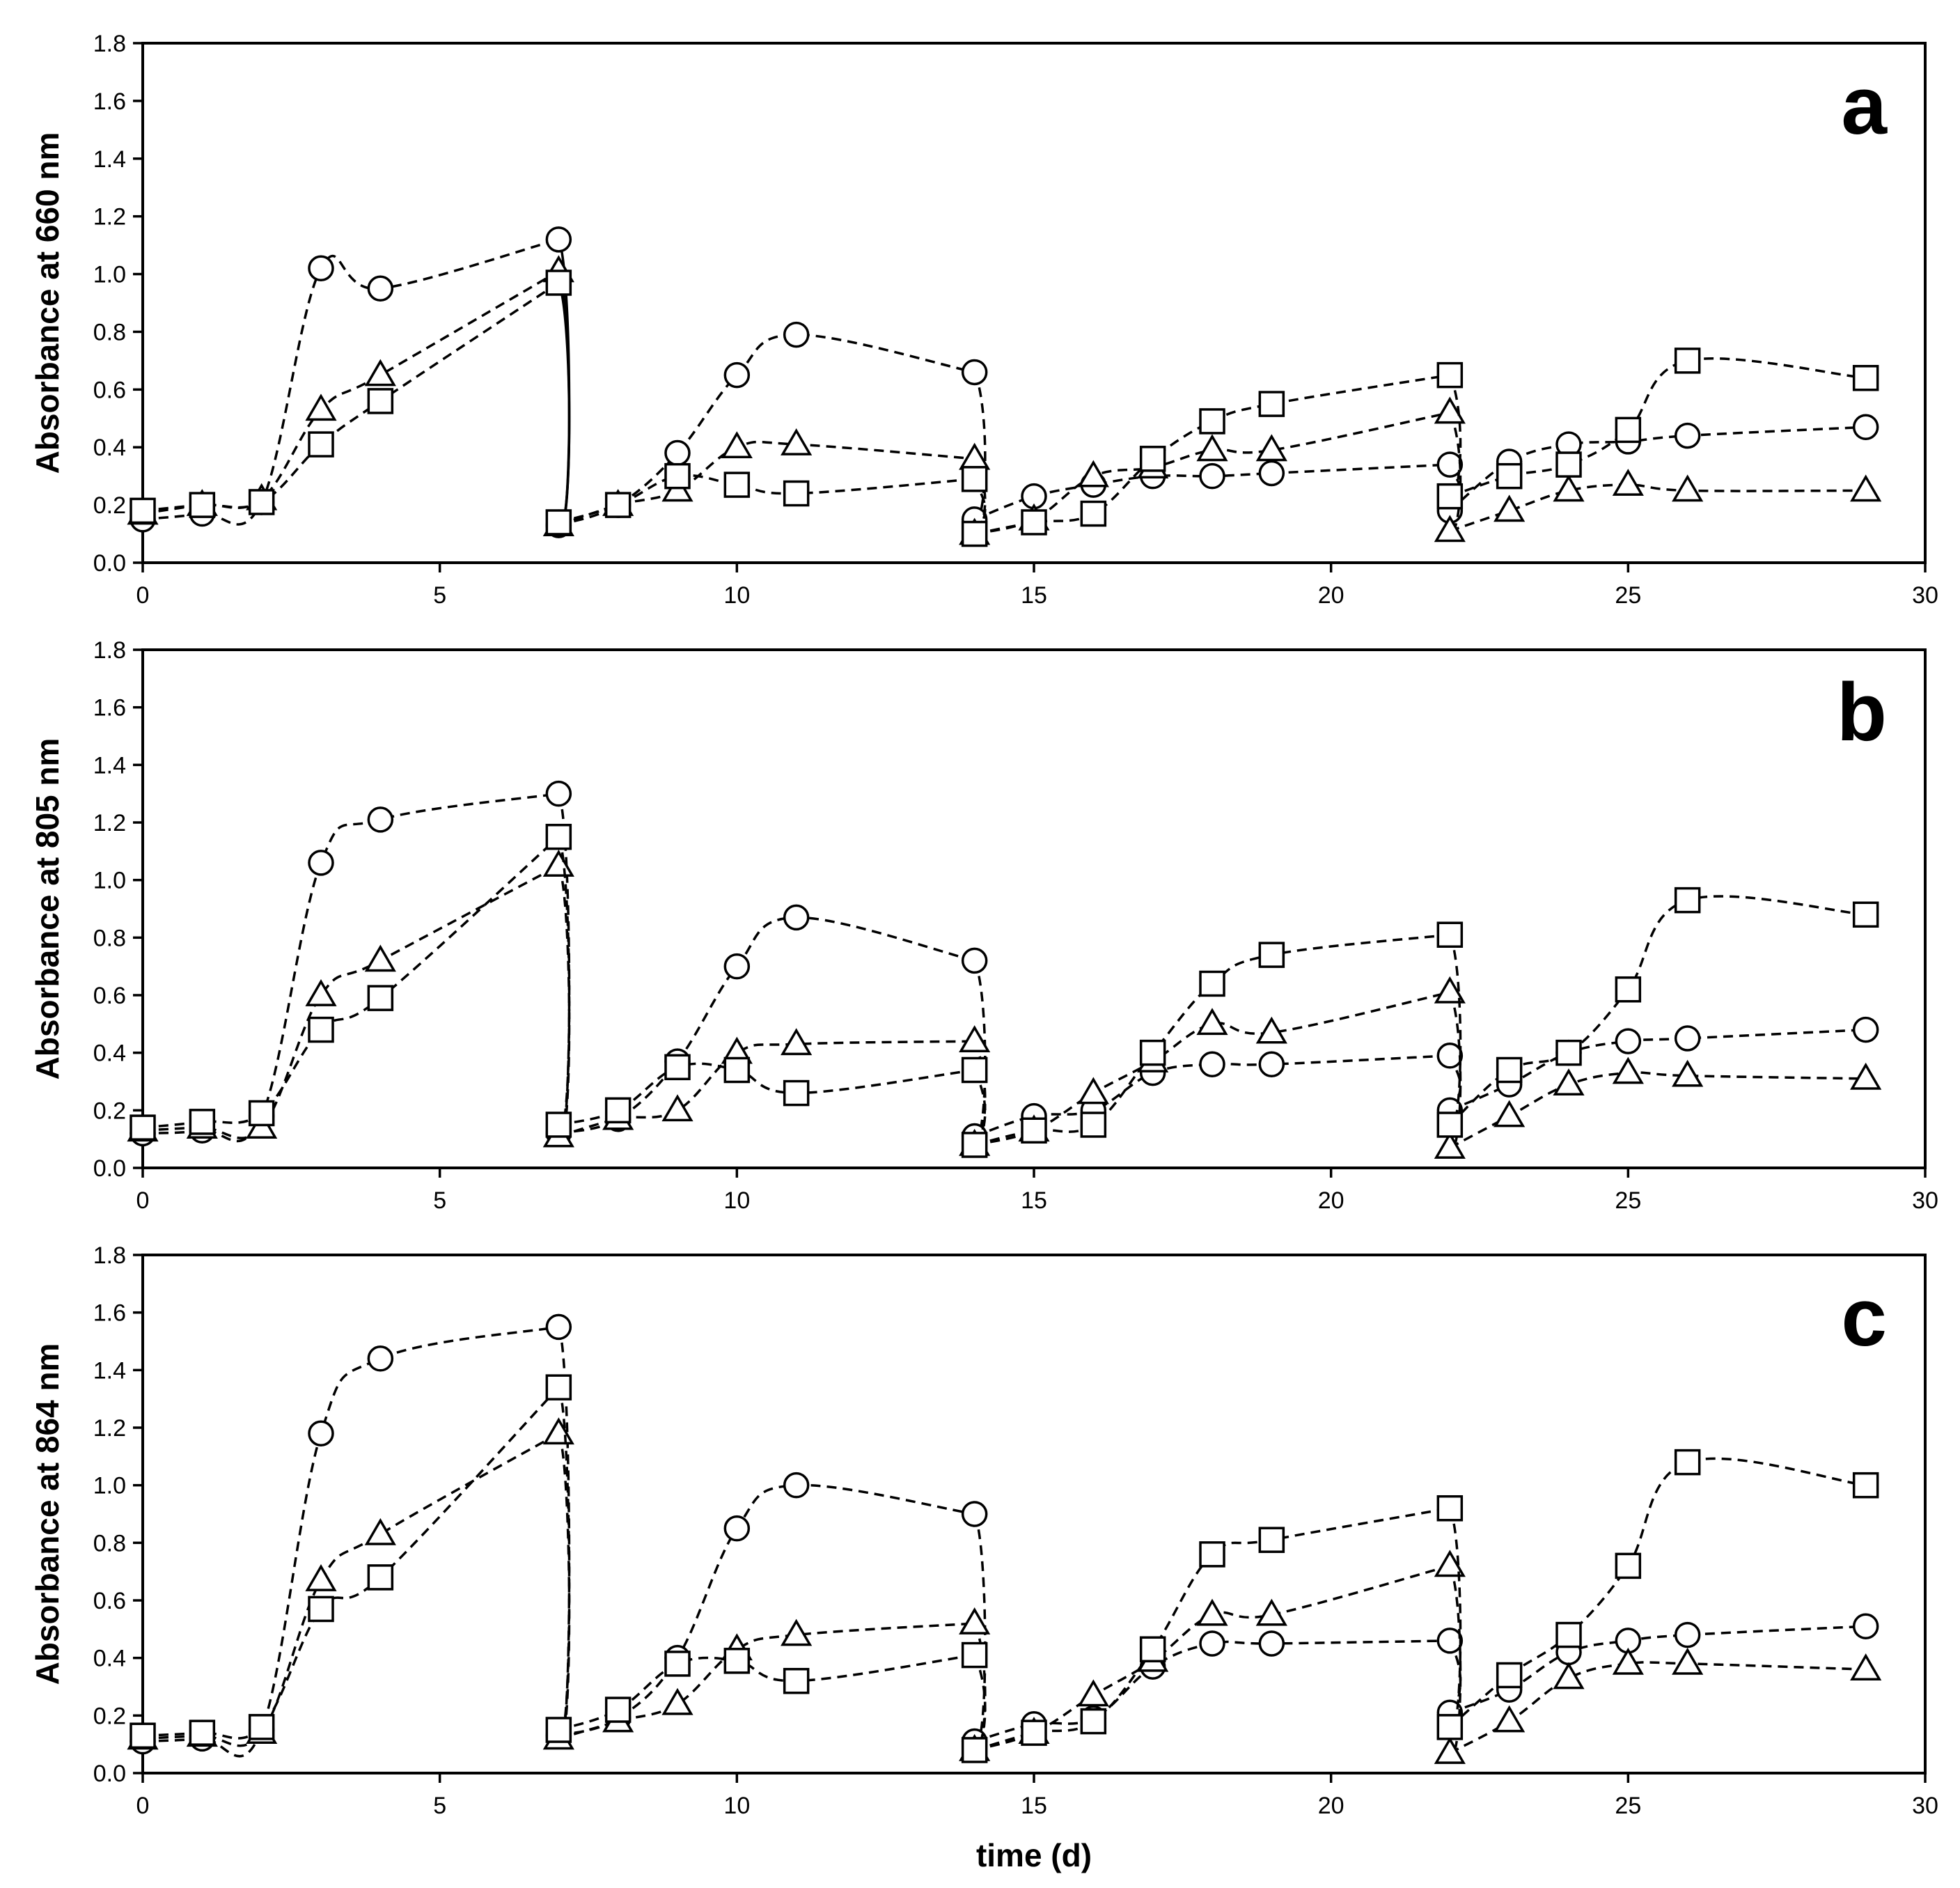  Describe the element at coordinates (47, 909) in the screenshot. I see `y-axis-title: Absorbance at 805 nm` at that location.